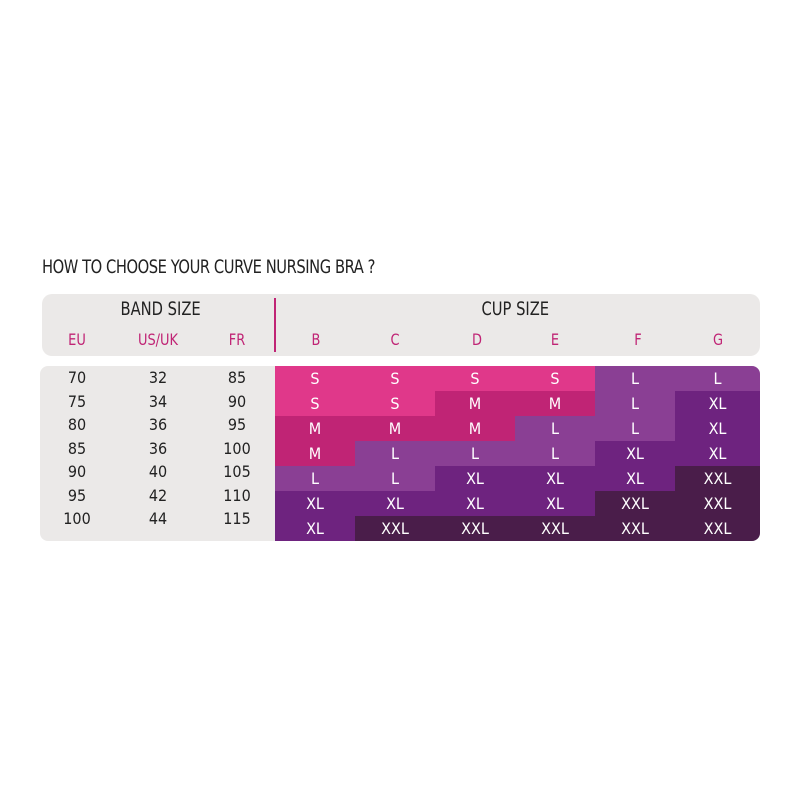  What do you see at coordinates (160, 309) in the screenshot?
I see `band-size-heading: BAND SIZE` at bounding box center [160, 309].